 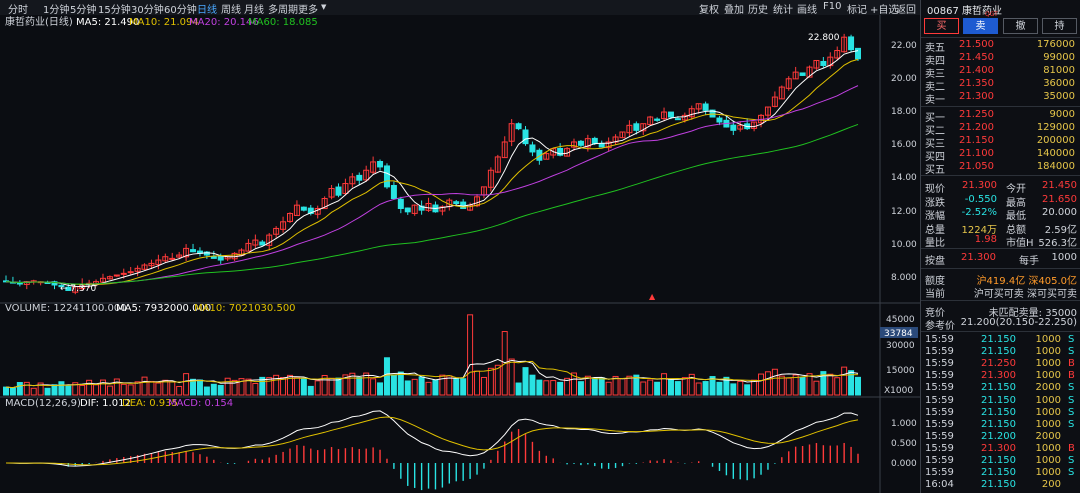 What do you see at coordinates (1000, 72) in the screenshot?
I see `sell-level: 卖三 21.400 81000` at bounding box center [1000, 72].